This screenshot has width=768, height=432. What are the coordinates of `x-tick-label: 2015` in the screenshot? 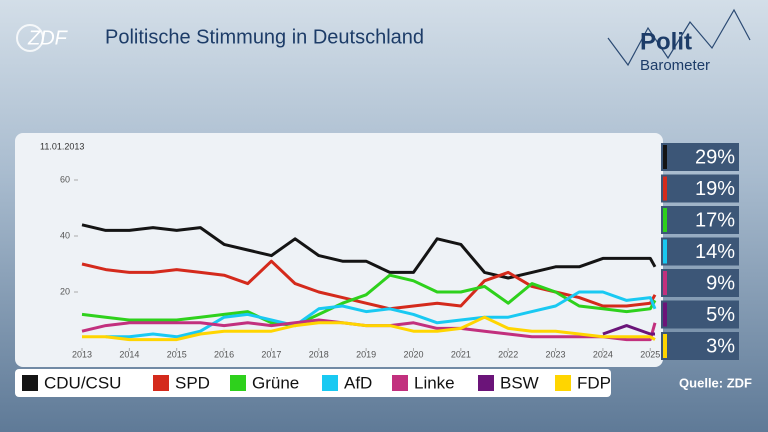 It's located at (177, 354).